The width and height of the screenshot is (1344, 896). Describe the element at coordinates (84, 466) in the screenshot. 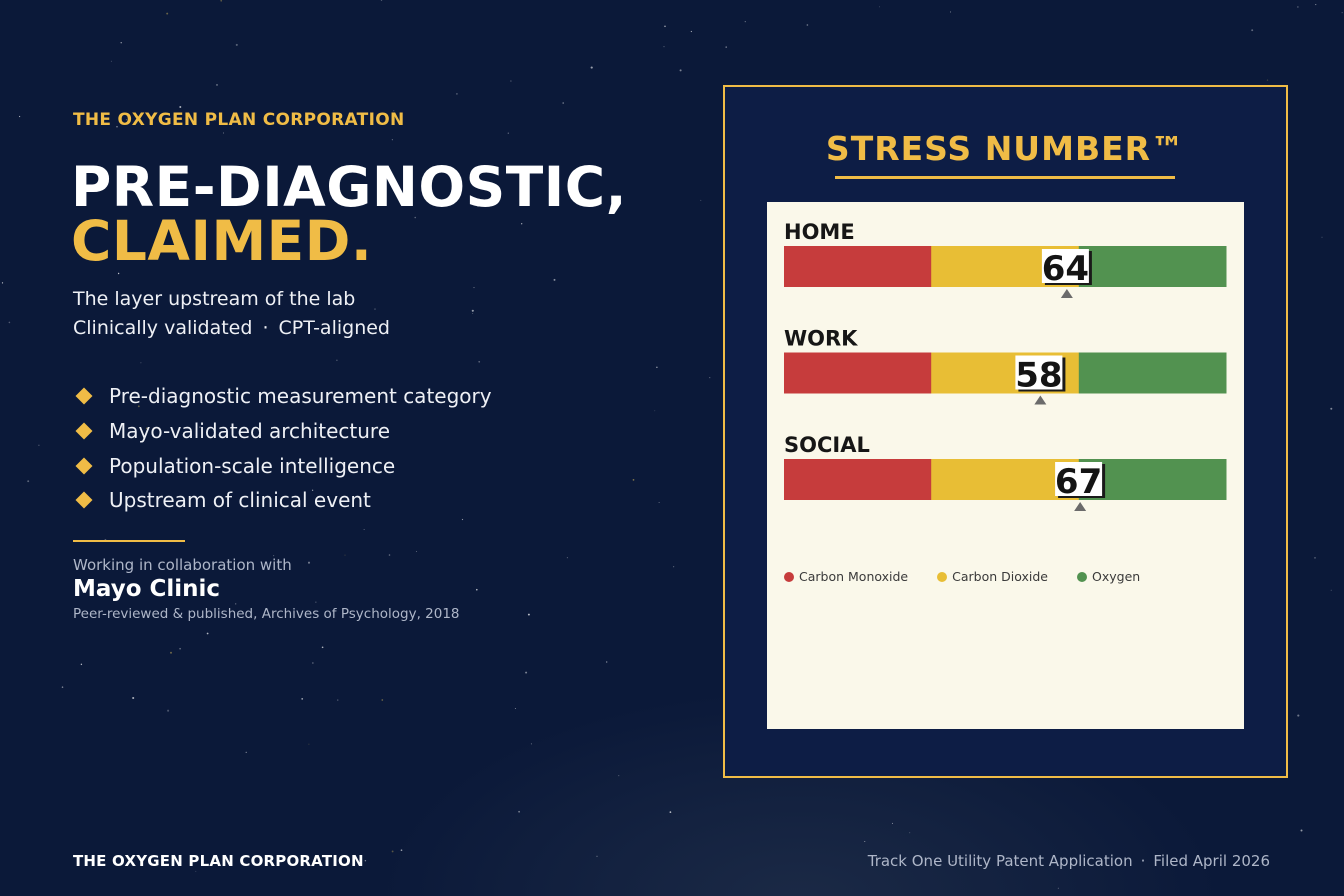

I see `diamond-bullet-icon` at that location.